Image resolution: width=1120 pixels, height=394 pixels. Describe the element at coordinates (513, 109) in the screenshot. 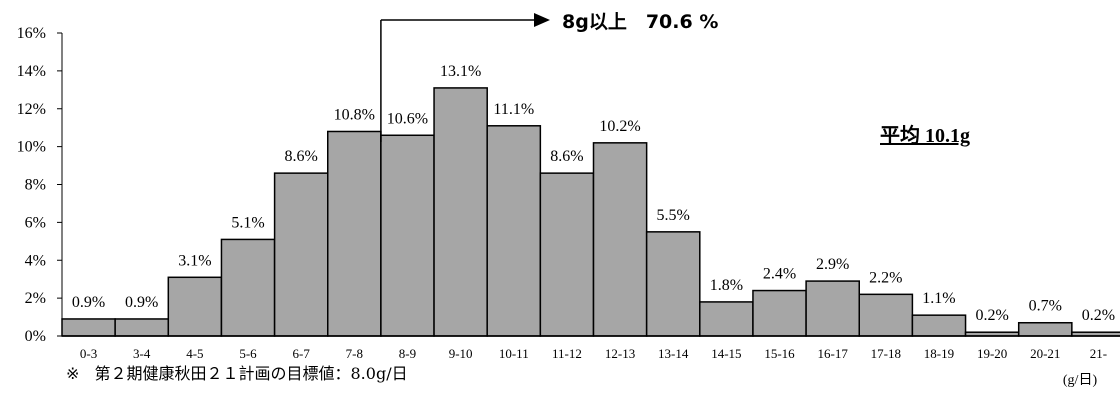

I see `value-label: 11.1%` at that location.